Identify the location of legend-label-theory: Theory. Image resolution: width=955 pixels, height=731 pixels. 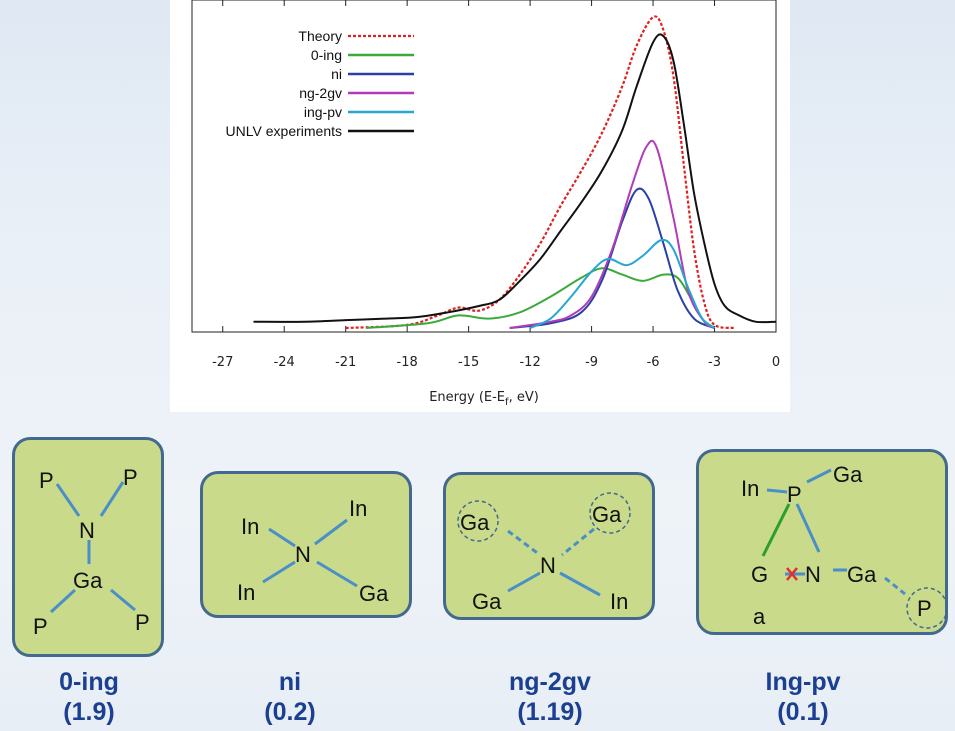
(320, 36).